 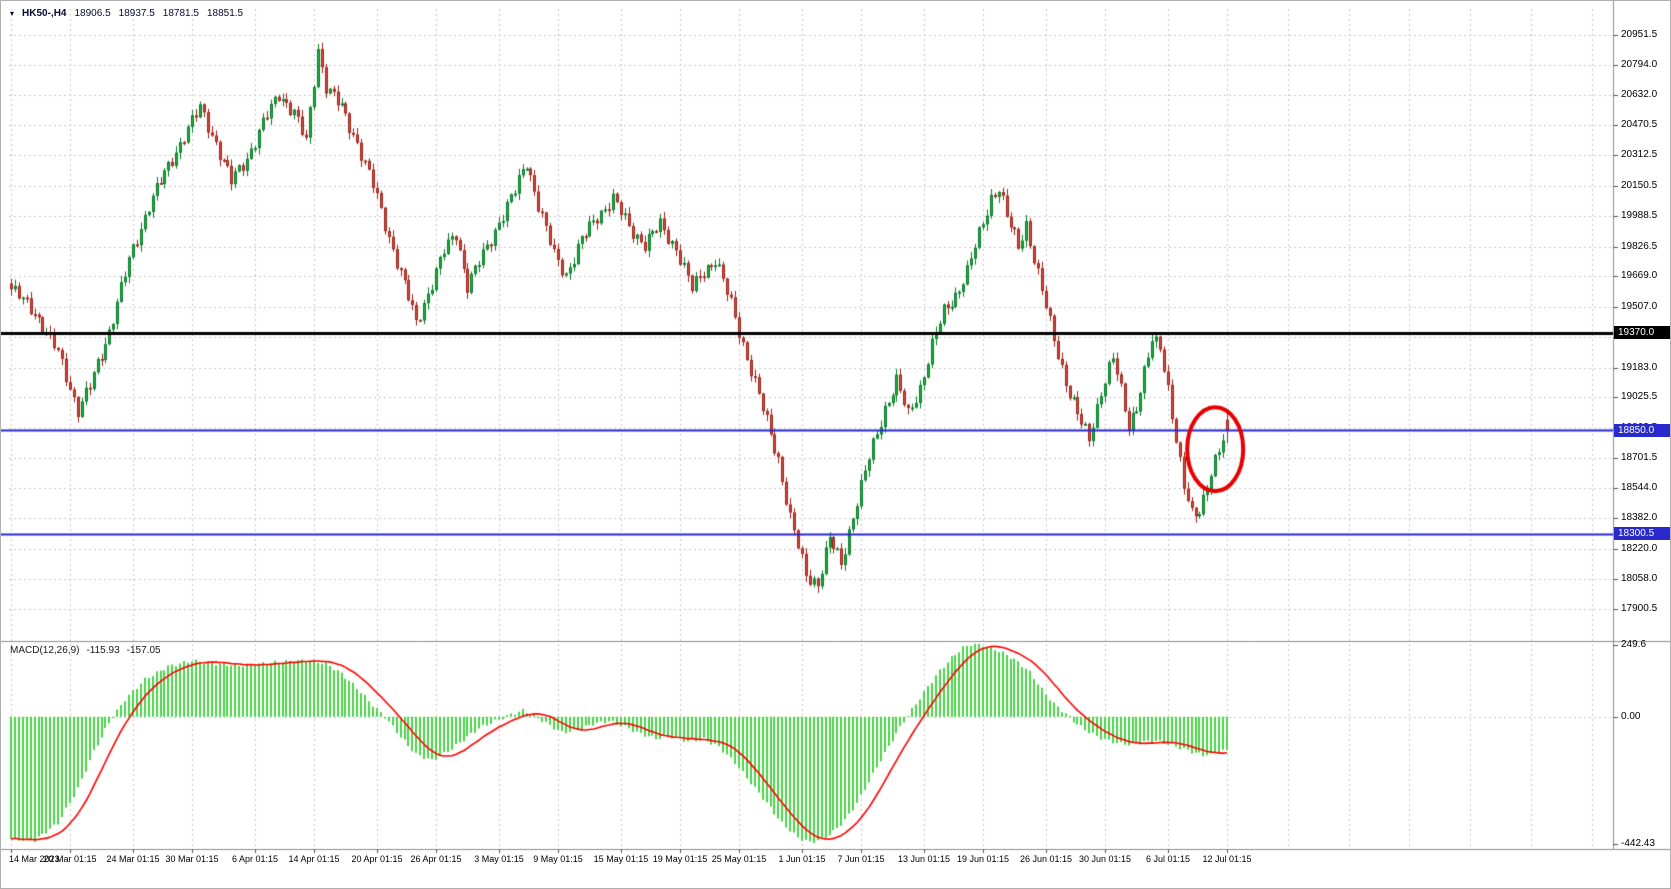 What do you see at coordinates (1639, 518) in the screenshot?
I see `price-tick-label: 18382.0` at bounding box center [1639, 518].